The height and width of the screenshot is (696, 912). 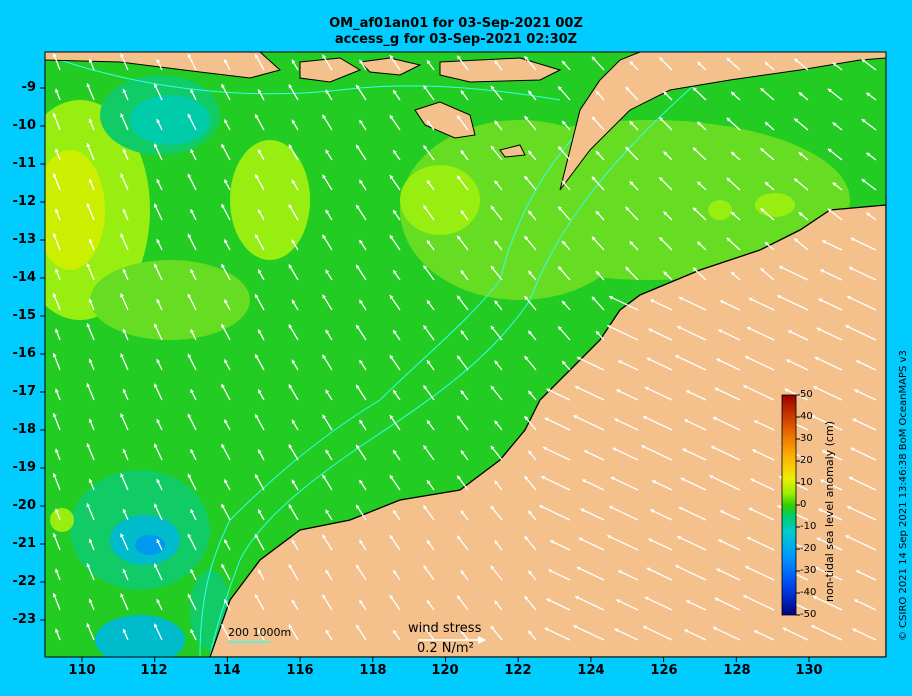 What do you see at coordinates (445, 628) in the screenshot?
I see `wind-stress-label: wind stress` at bounding box center [445, 628].